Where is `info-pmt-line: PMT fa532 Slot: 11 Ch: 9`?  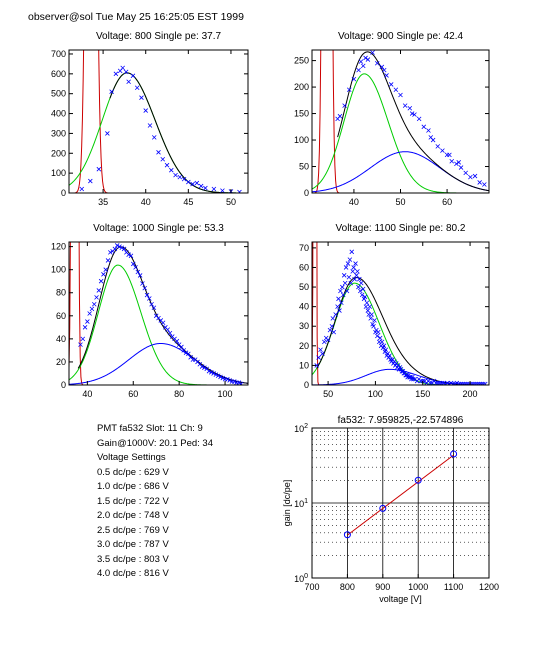
info-pmt-line: PMT fa532 Slot: 11 Ch: 9 is located at coordinates (150, 428).